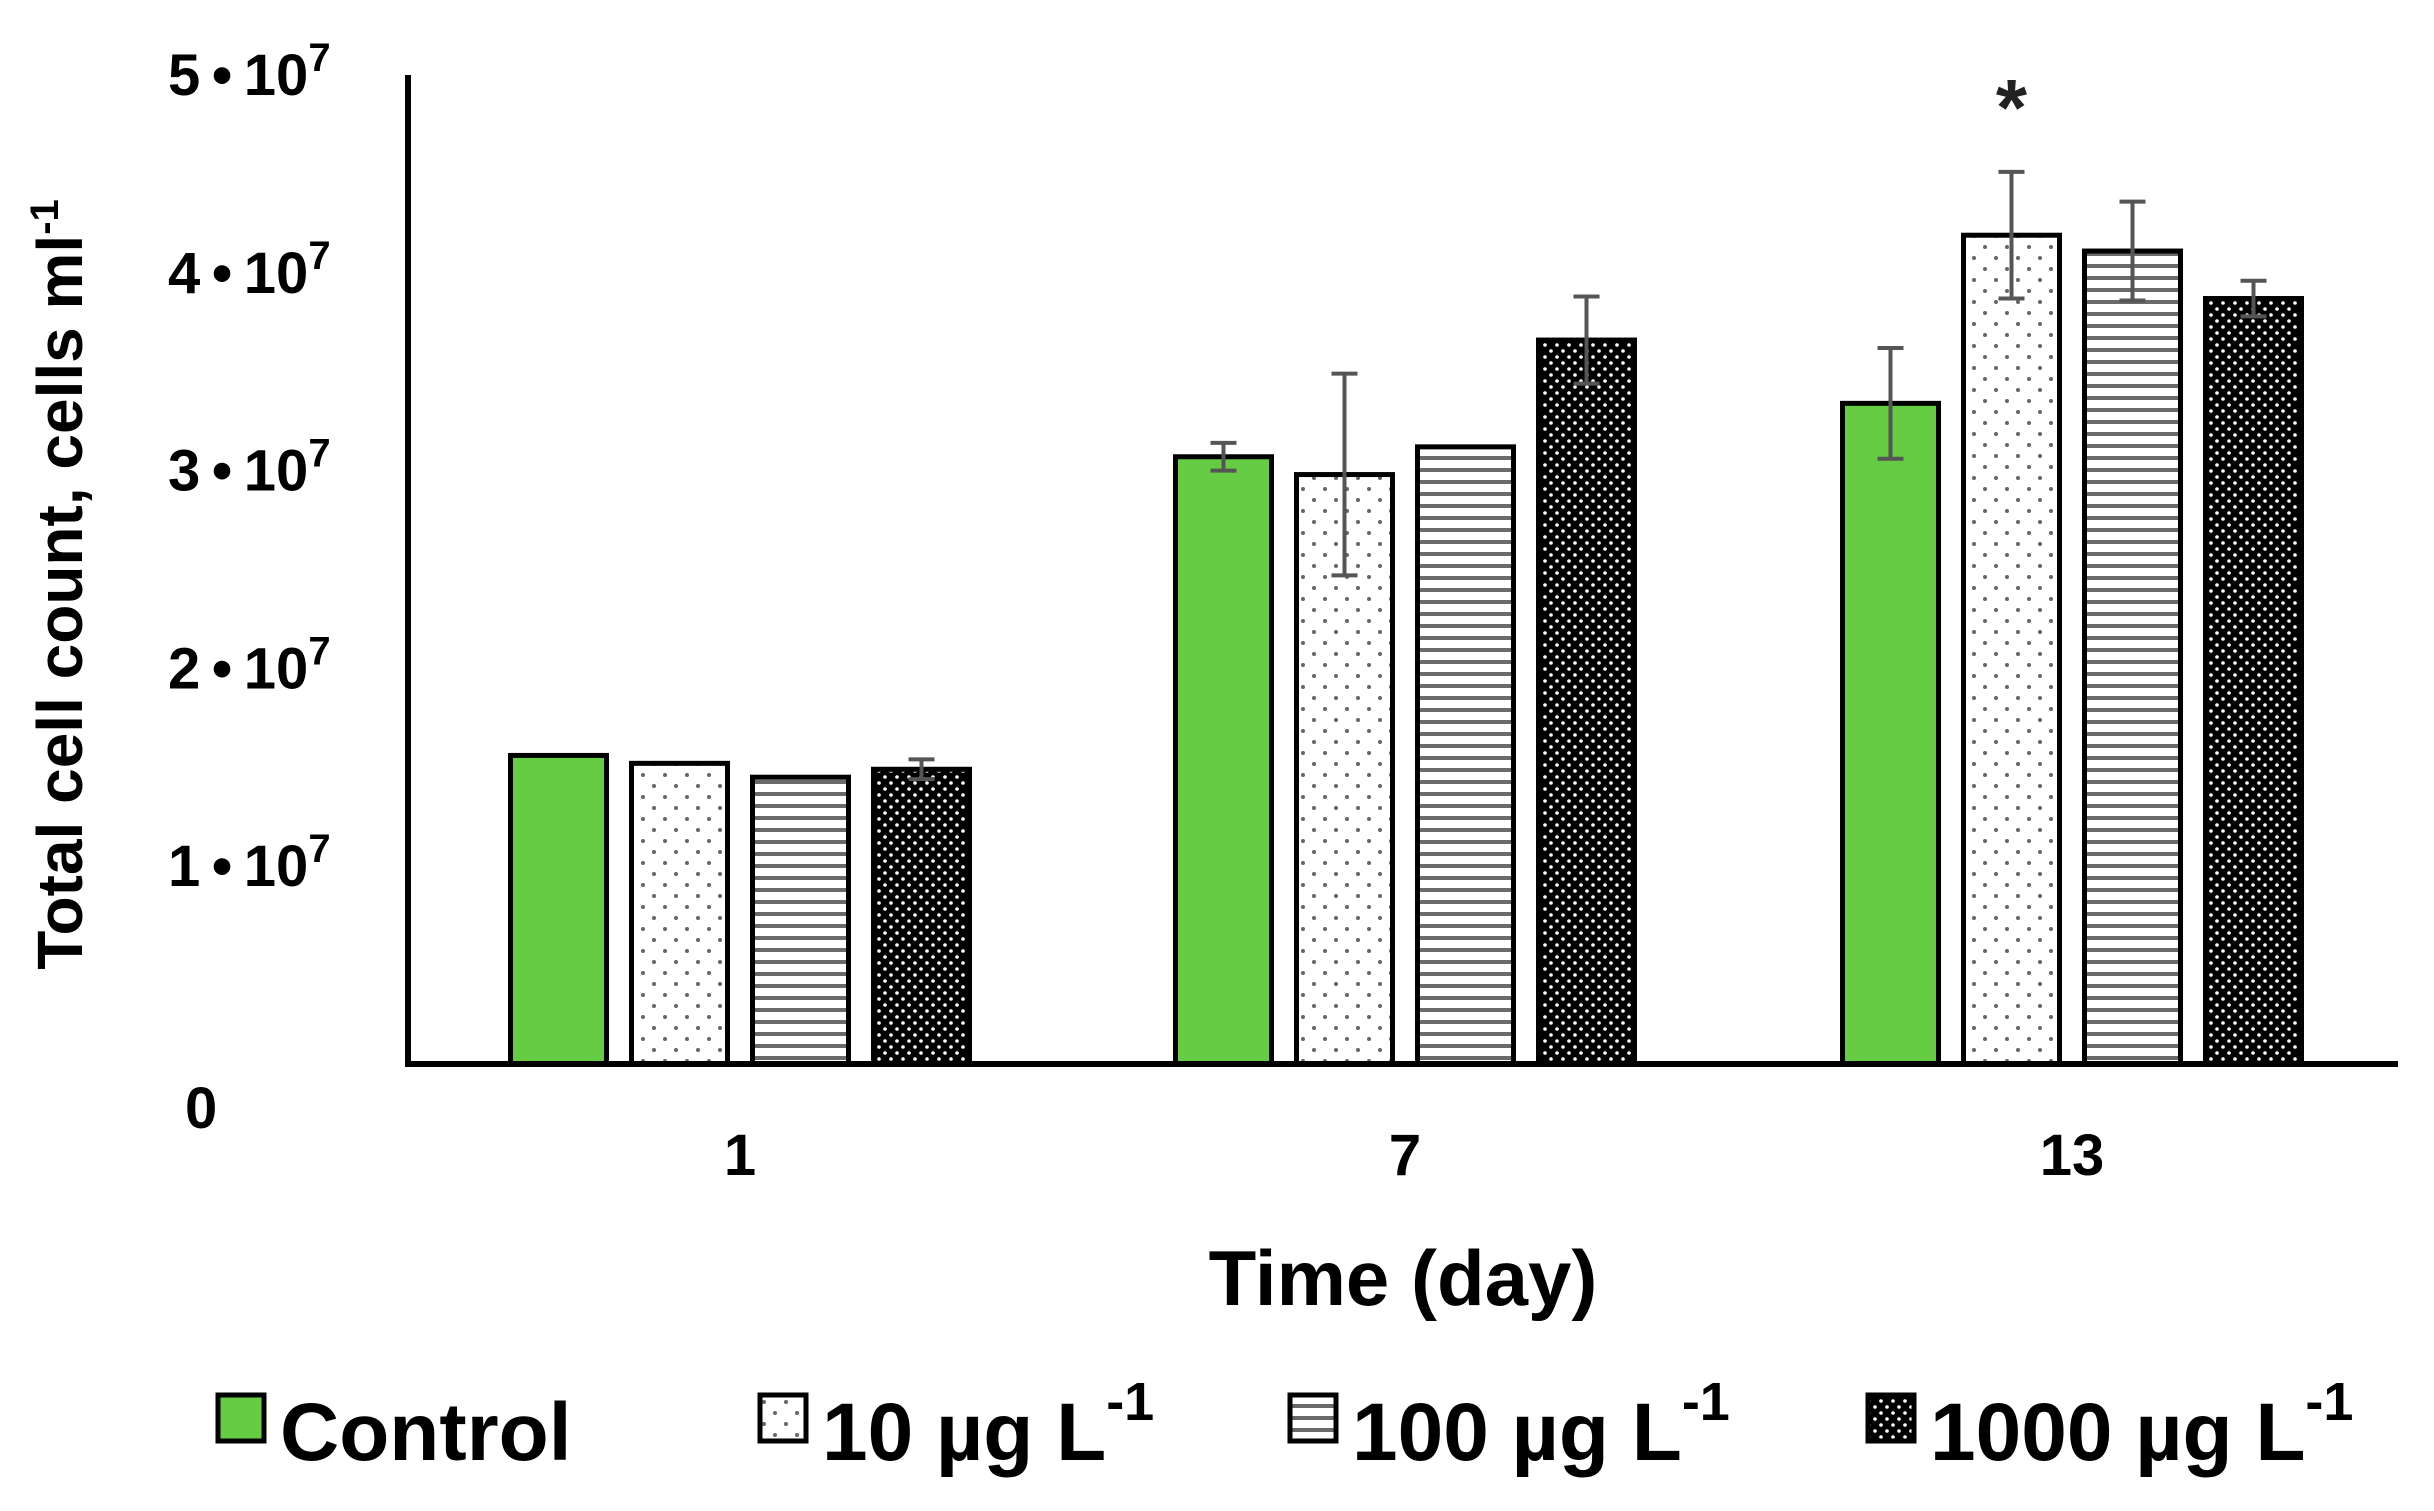 The image size is (2434, 1511). I want to click on y-tick-mantissa: 4 • 10, so click(238, 273).